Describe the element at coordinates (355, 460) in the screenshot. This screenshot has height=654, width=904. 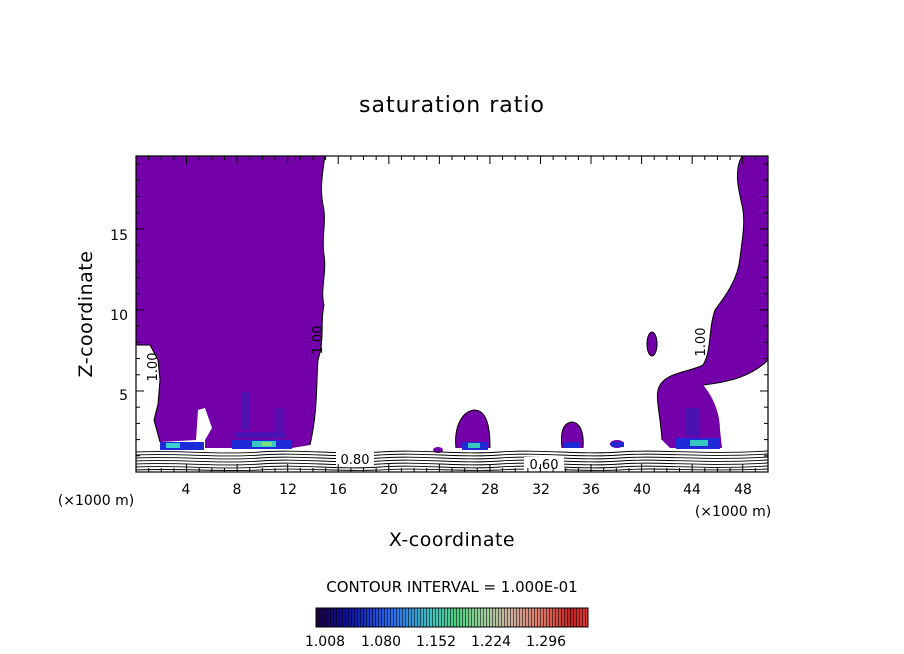
I see `contour-label: 0.80` at that location.